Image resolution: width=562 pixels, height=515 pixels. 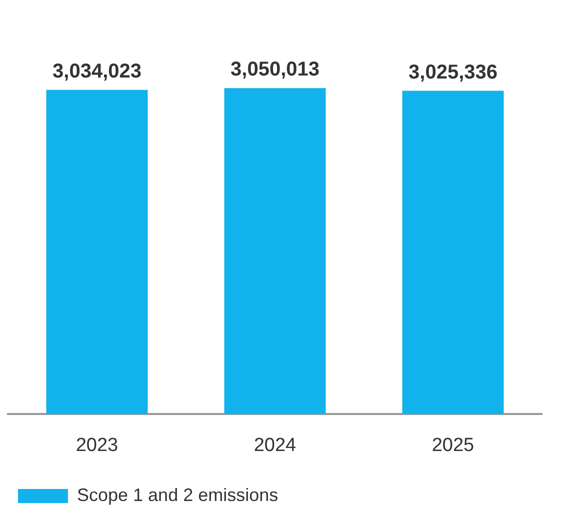 I want to click on x-tick-label: 2024, so click(x=275, y=445).